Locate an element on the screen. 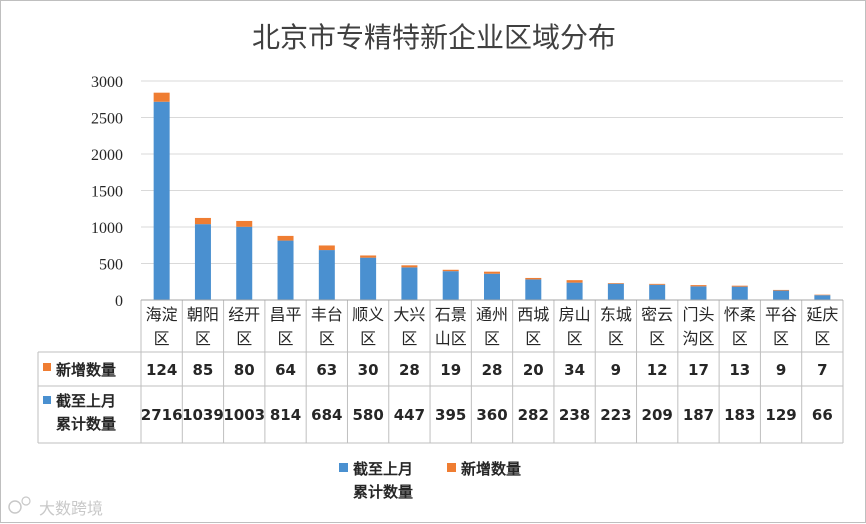  table-cell-cumulative: 580 is located at coordinates (367, 415).